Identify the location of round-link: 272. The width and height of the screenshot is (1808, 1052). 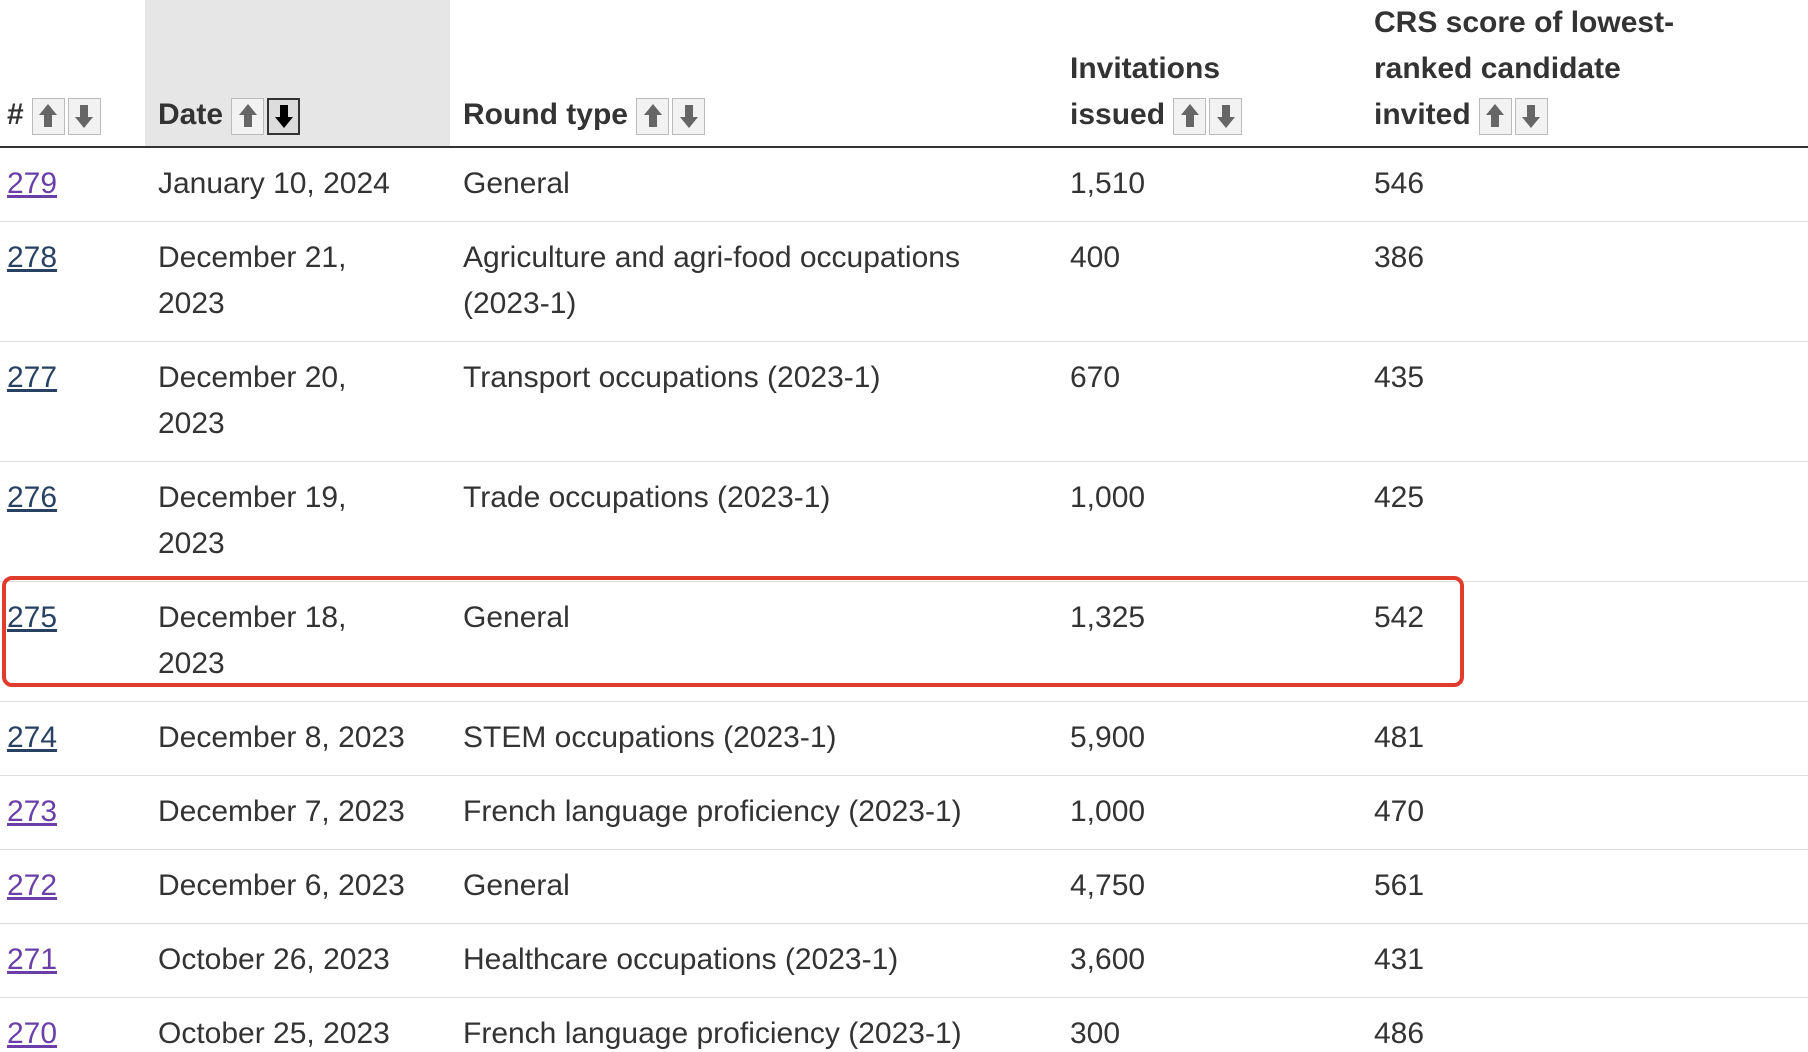
(32, 885).